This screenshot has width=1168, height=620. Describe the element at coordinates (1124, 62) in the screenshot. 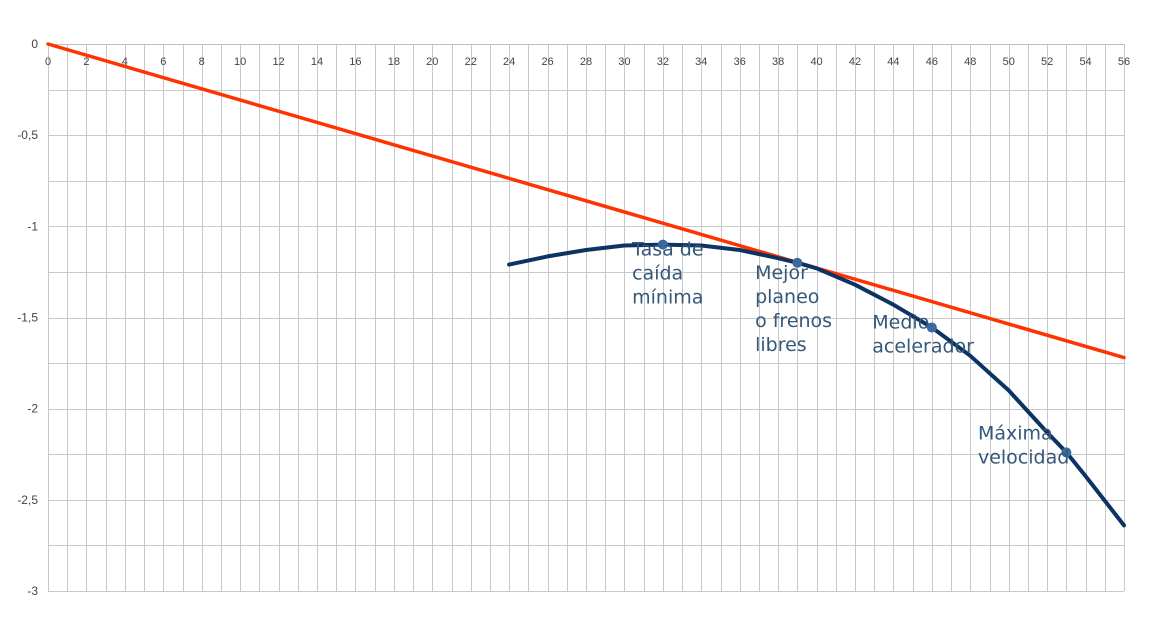

I see `x-tick-label: 56` at that location.